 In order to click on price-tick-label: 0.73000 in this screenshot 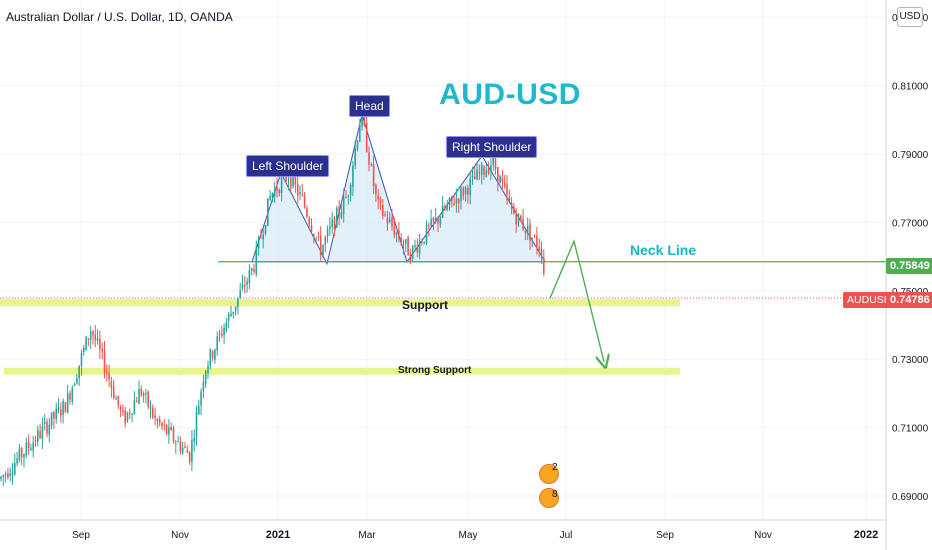, I will do `click(910, 360)`.